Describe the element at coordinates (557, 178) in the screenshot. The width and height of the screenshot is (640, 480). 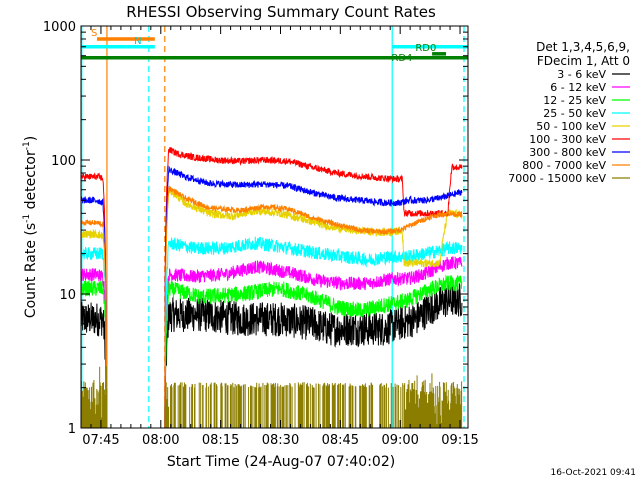
I see `legend-label-7000-15000-kev: 7000 - 15000 keV` at that location.